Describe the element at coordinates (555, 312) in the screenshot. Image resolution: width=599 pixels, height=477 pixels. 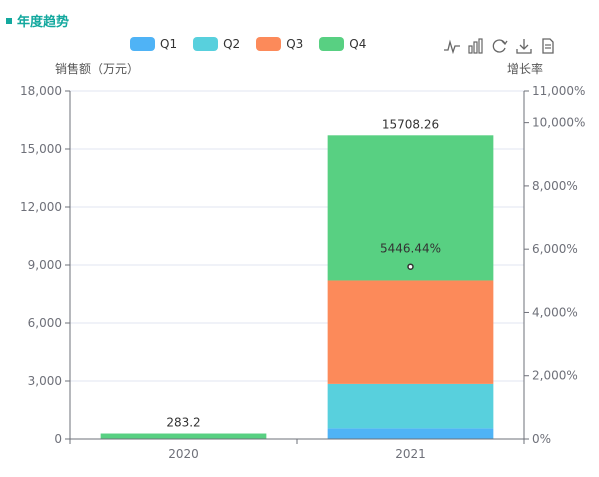
I see `y2-tick-label: 4,000%` at that location.